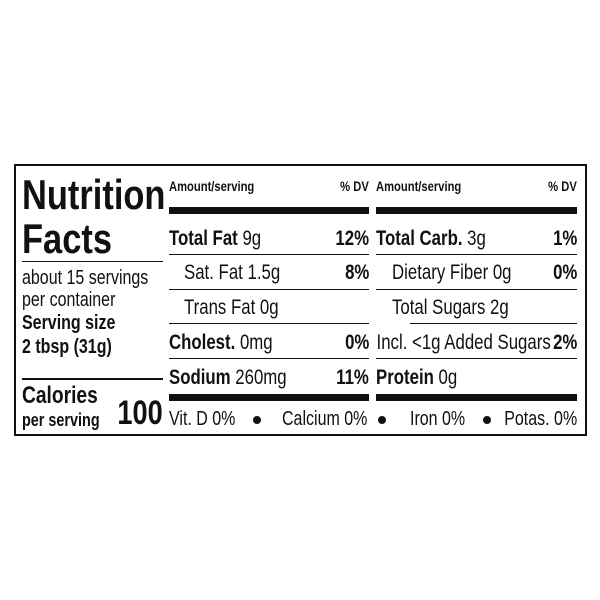 Image resolution: width=600 pixels, height=600 pixels. I want to click on sodium-label: Sodium, so click(200, 377).